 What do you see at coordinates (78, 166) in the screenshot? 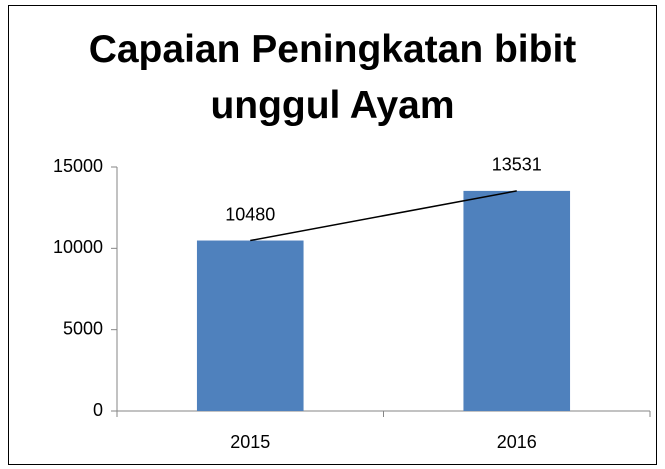
I see `y-tick-label: 15000` at bounding box center [78, 166].